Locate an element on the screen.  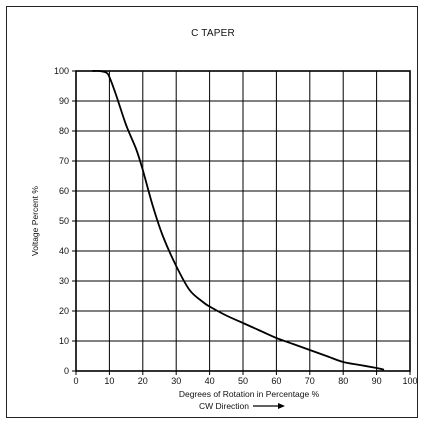
y-tick-label: 60 is located at coordinates (64, 191).